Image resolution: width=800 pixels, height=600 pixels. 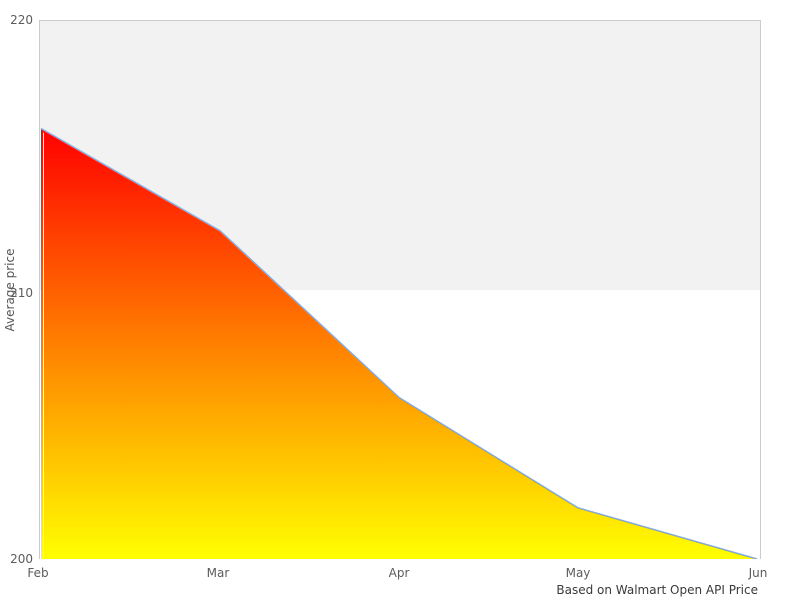 What do you see at coordinates (21, 293) in the screenshot?
I see `y-tick-label-210: 210` at bounding box center [21, 293].